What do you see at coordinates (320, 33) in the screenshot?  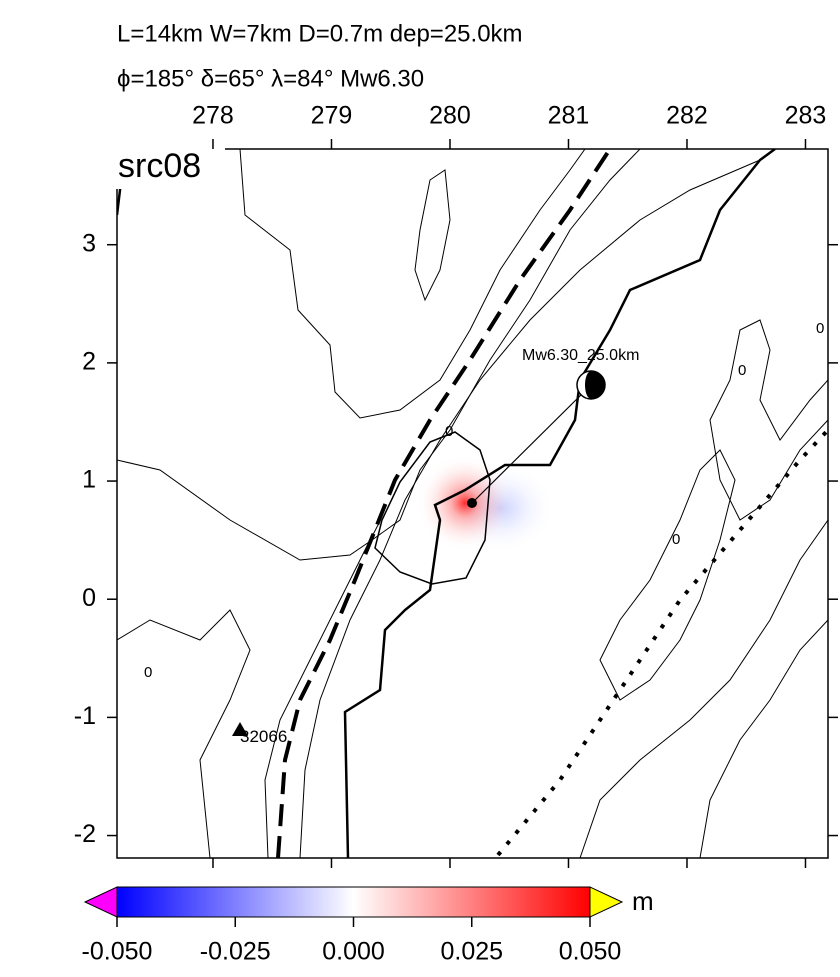 I see `title-line: L=14km W=7km D=0.7m dep=25.0km` at bounding box center [320, 33].